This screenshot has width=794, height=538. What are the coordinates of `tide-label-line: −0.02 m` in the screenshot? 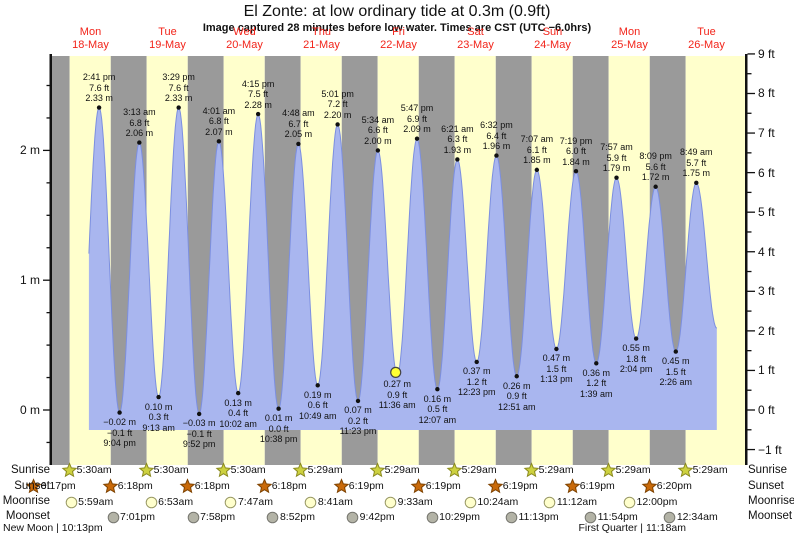 It's located at (119, 422).